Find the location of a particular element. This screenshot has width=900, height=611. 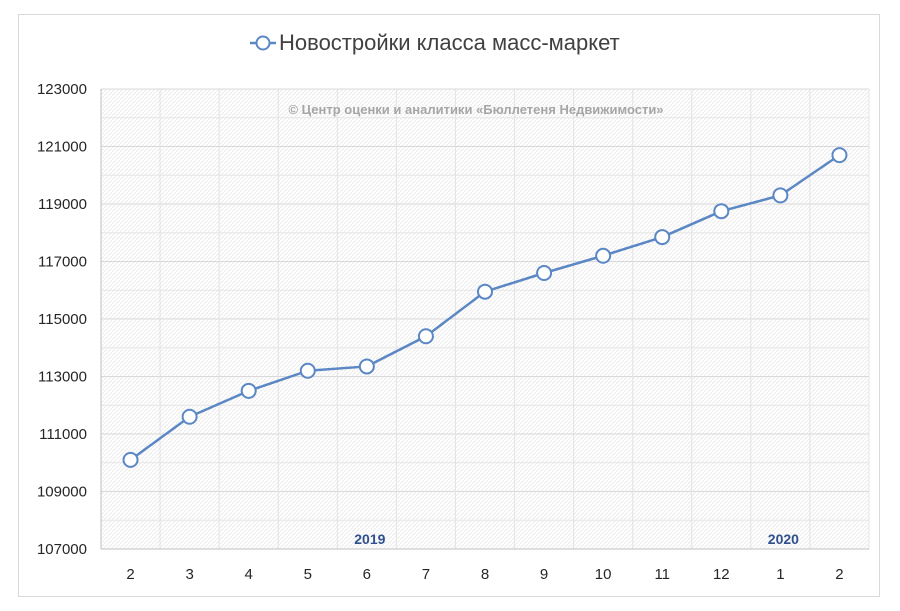

x-tick-label: 8 is located at coordinates (485, 574).